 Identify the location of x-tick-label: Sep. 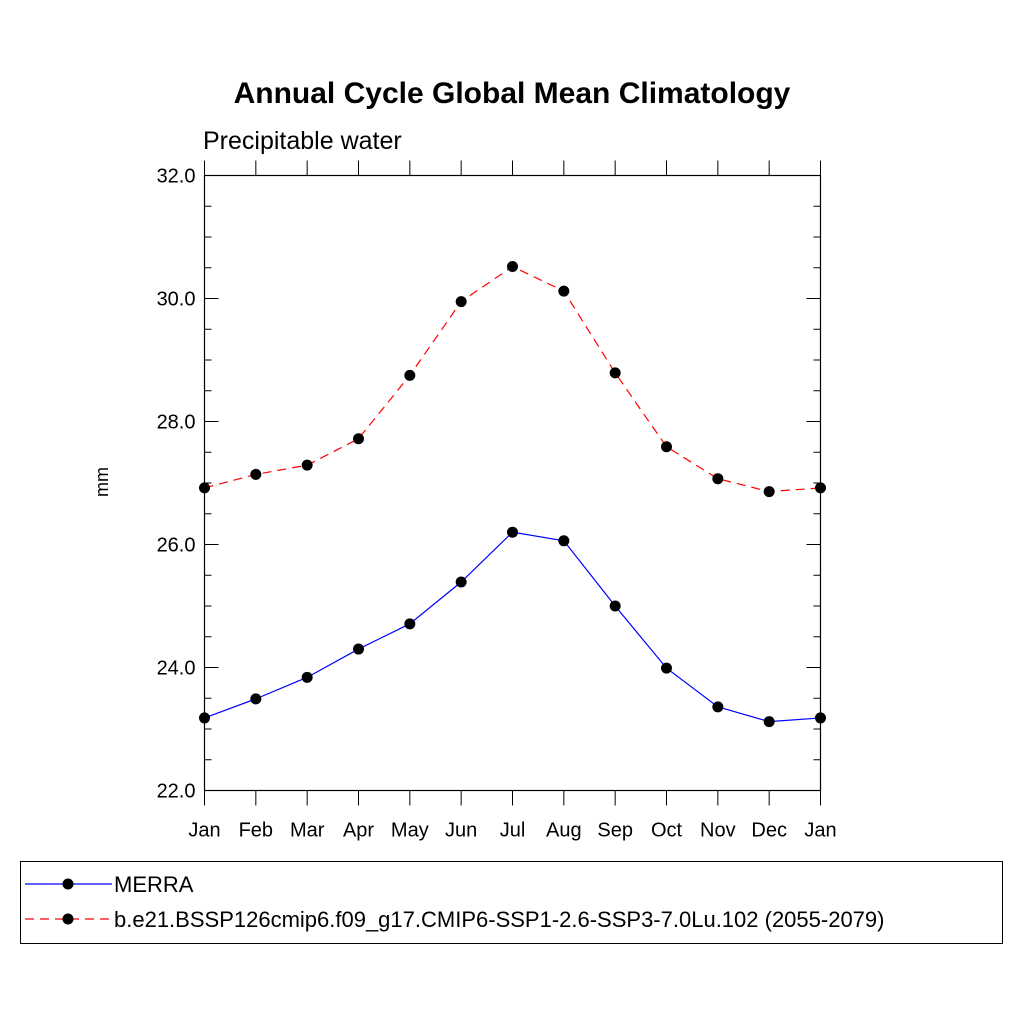
(615, 831).